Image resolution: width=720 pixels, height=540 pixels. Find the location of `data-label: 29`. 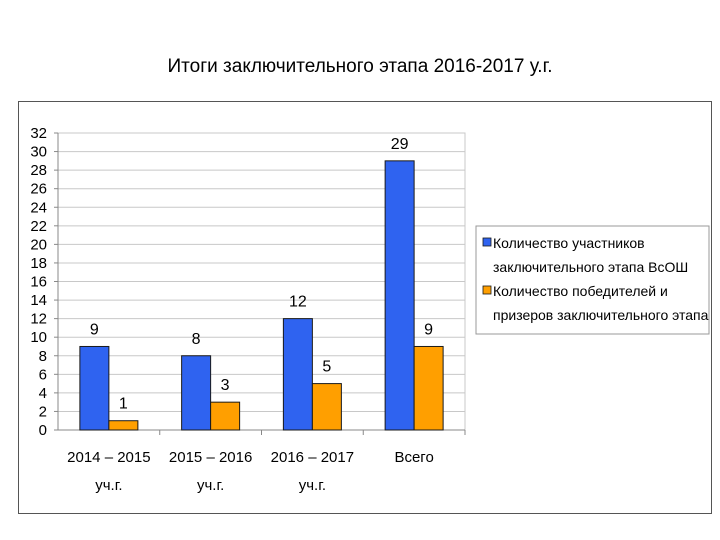

data-label: 29 is located at coordinates (400, 144).